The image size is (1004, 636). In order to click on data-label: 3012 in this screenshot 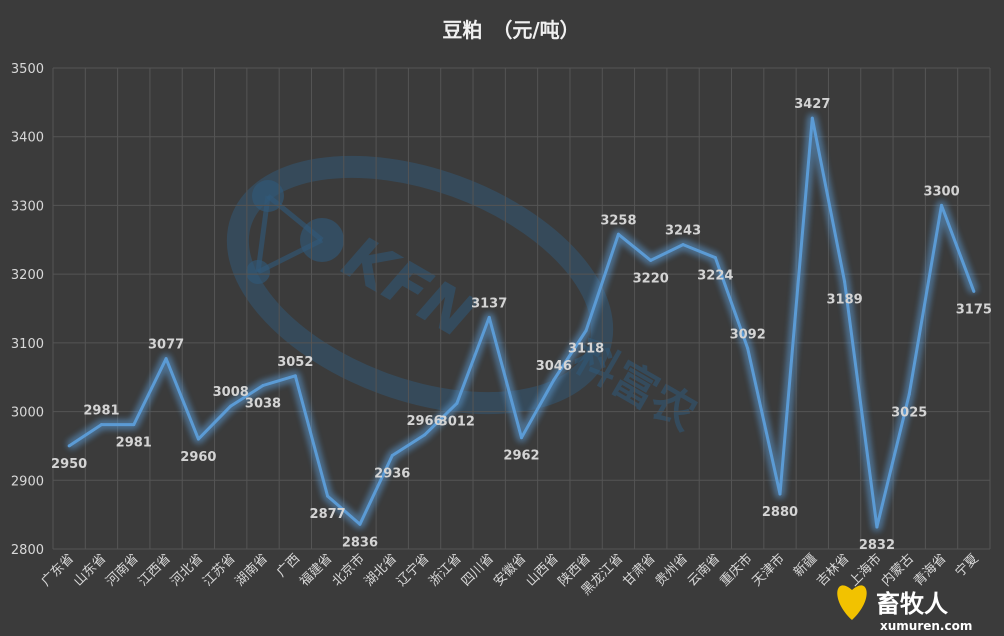, I will do `click(457, 421)`.